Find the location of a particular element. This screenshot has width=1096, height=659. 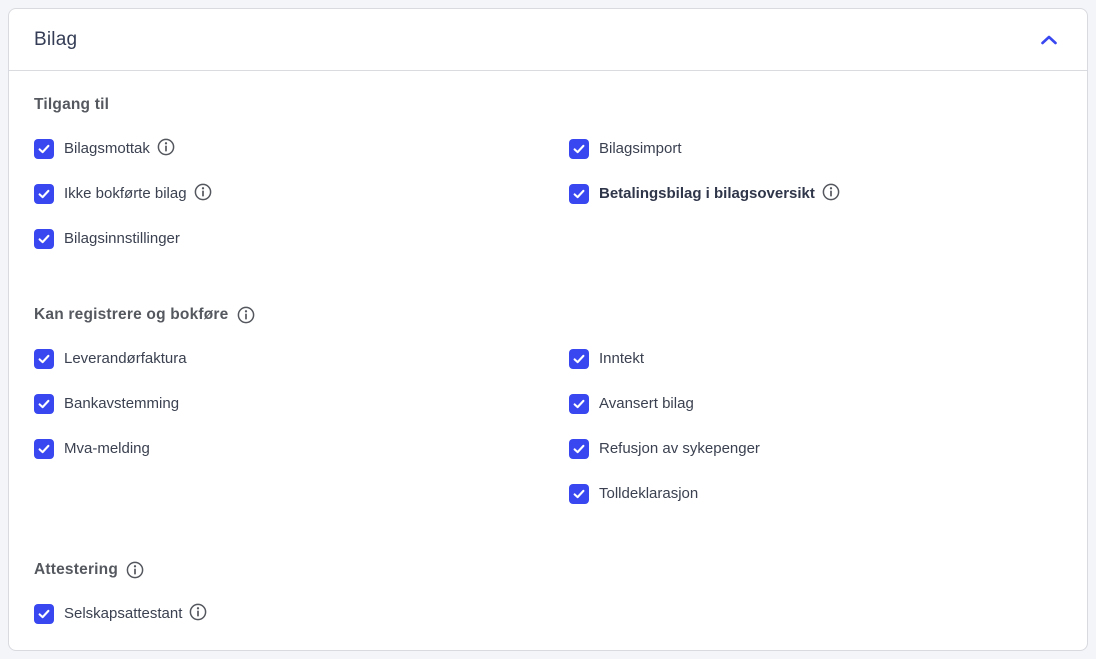

section-title-kan-registrere: Kan registrere og bokføre is located at coordinates (548, 314).